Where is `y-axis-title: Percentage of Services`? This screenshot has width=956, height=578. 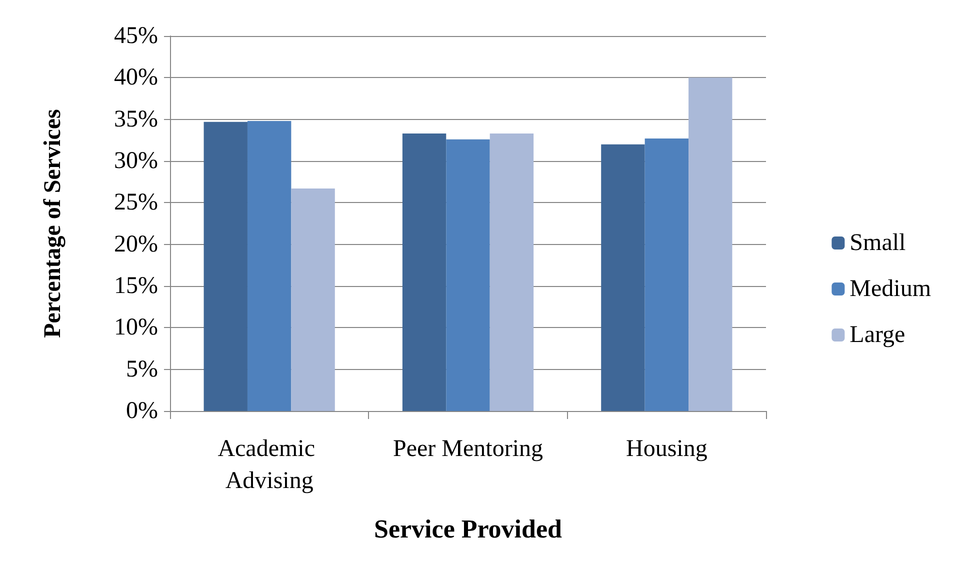 y-axis-title: Percentage of Services is located at coordinates (53, 223).